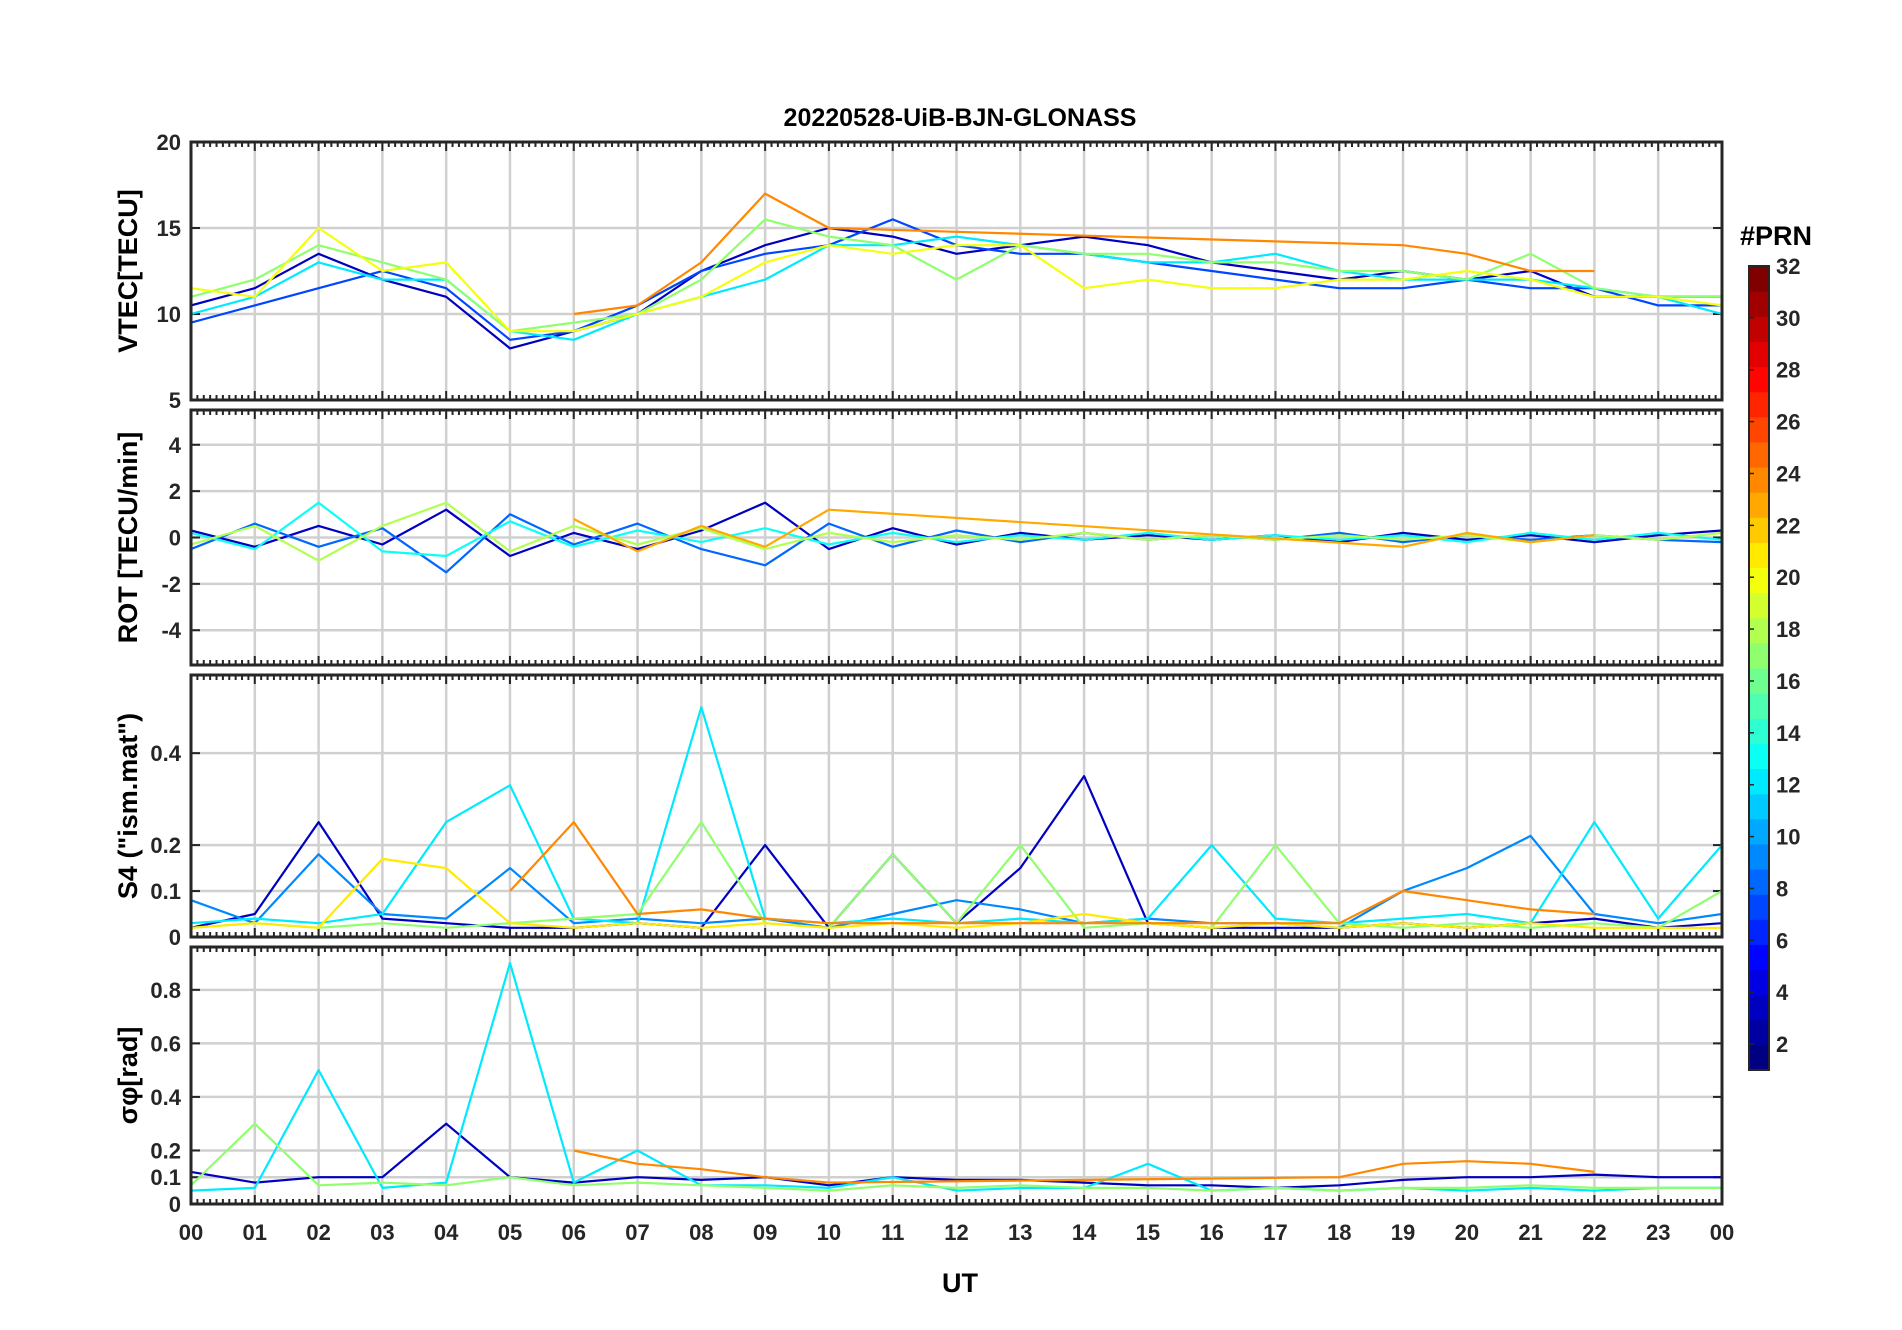 The image size is (1902, 1330). What do you see at coordinates (1788, 629) in the screenshot?
I see `colorbar-tick-label: 18` at bounding box center [1788, 629].